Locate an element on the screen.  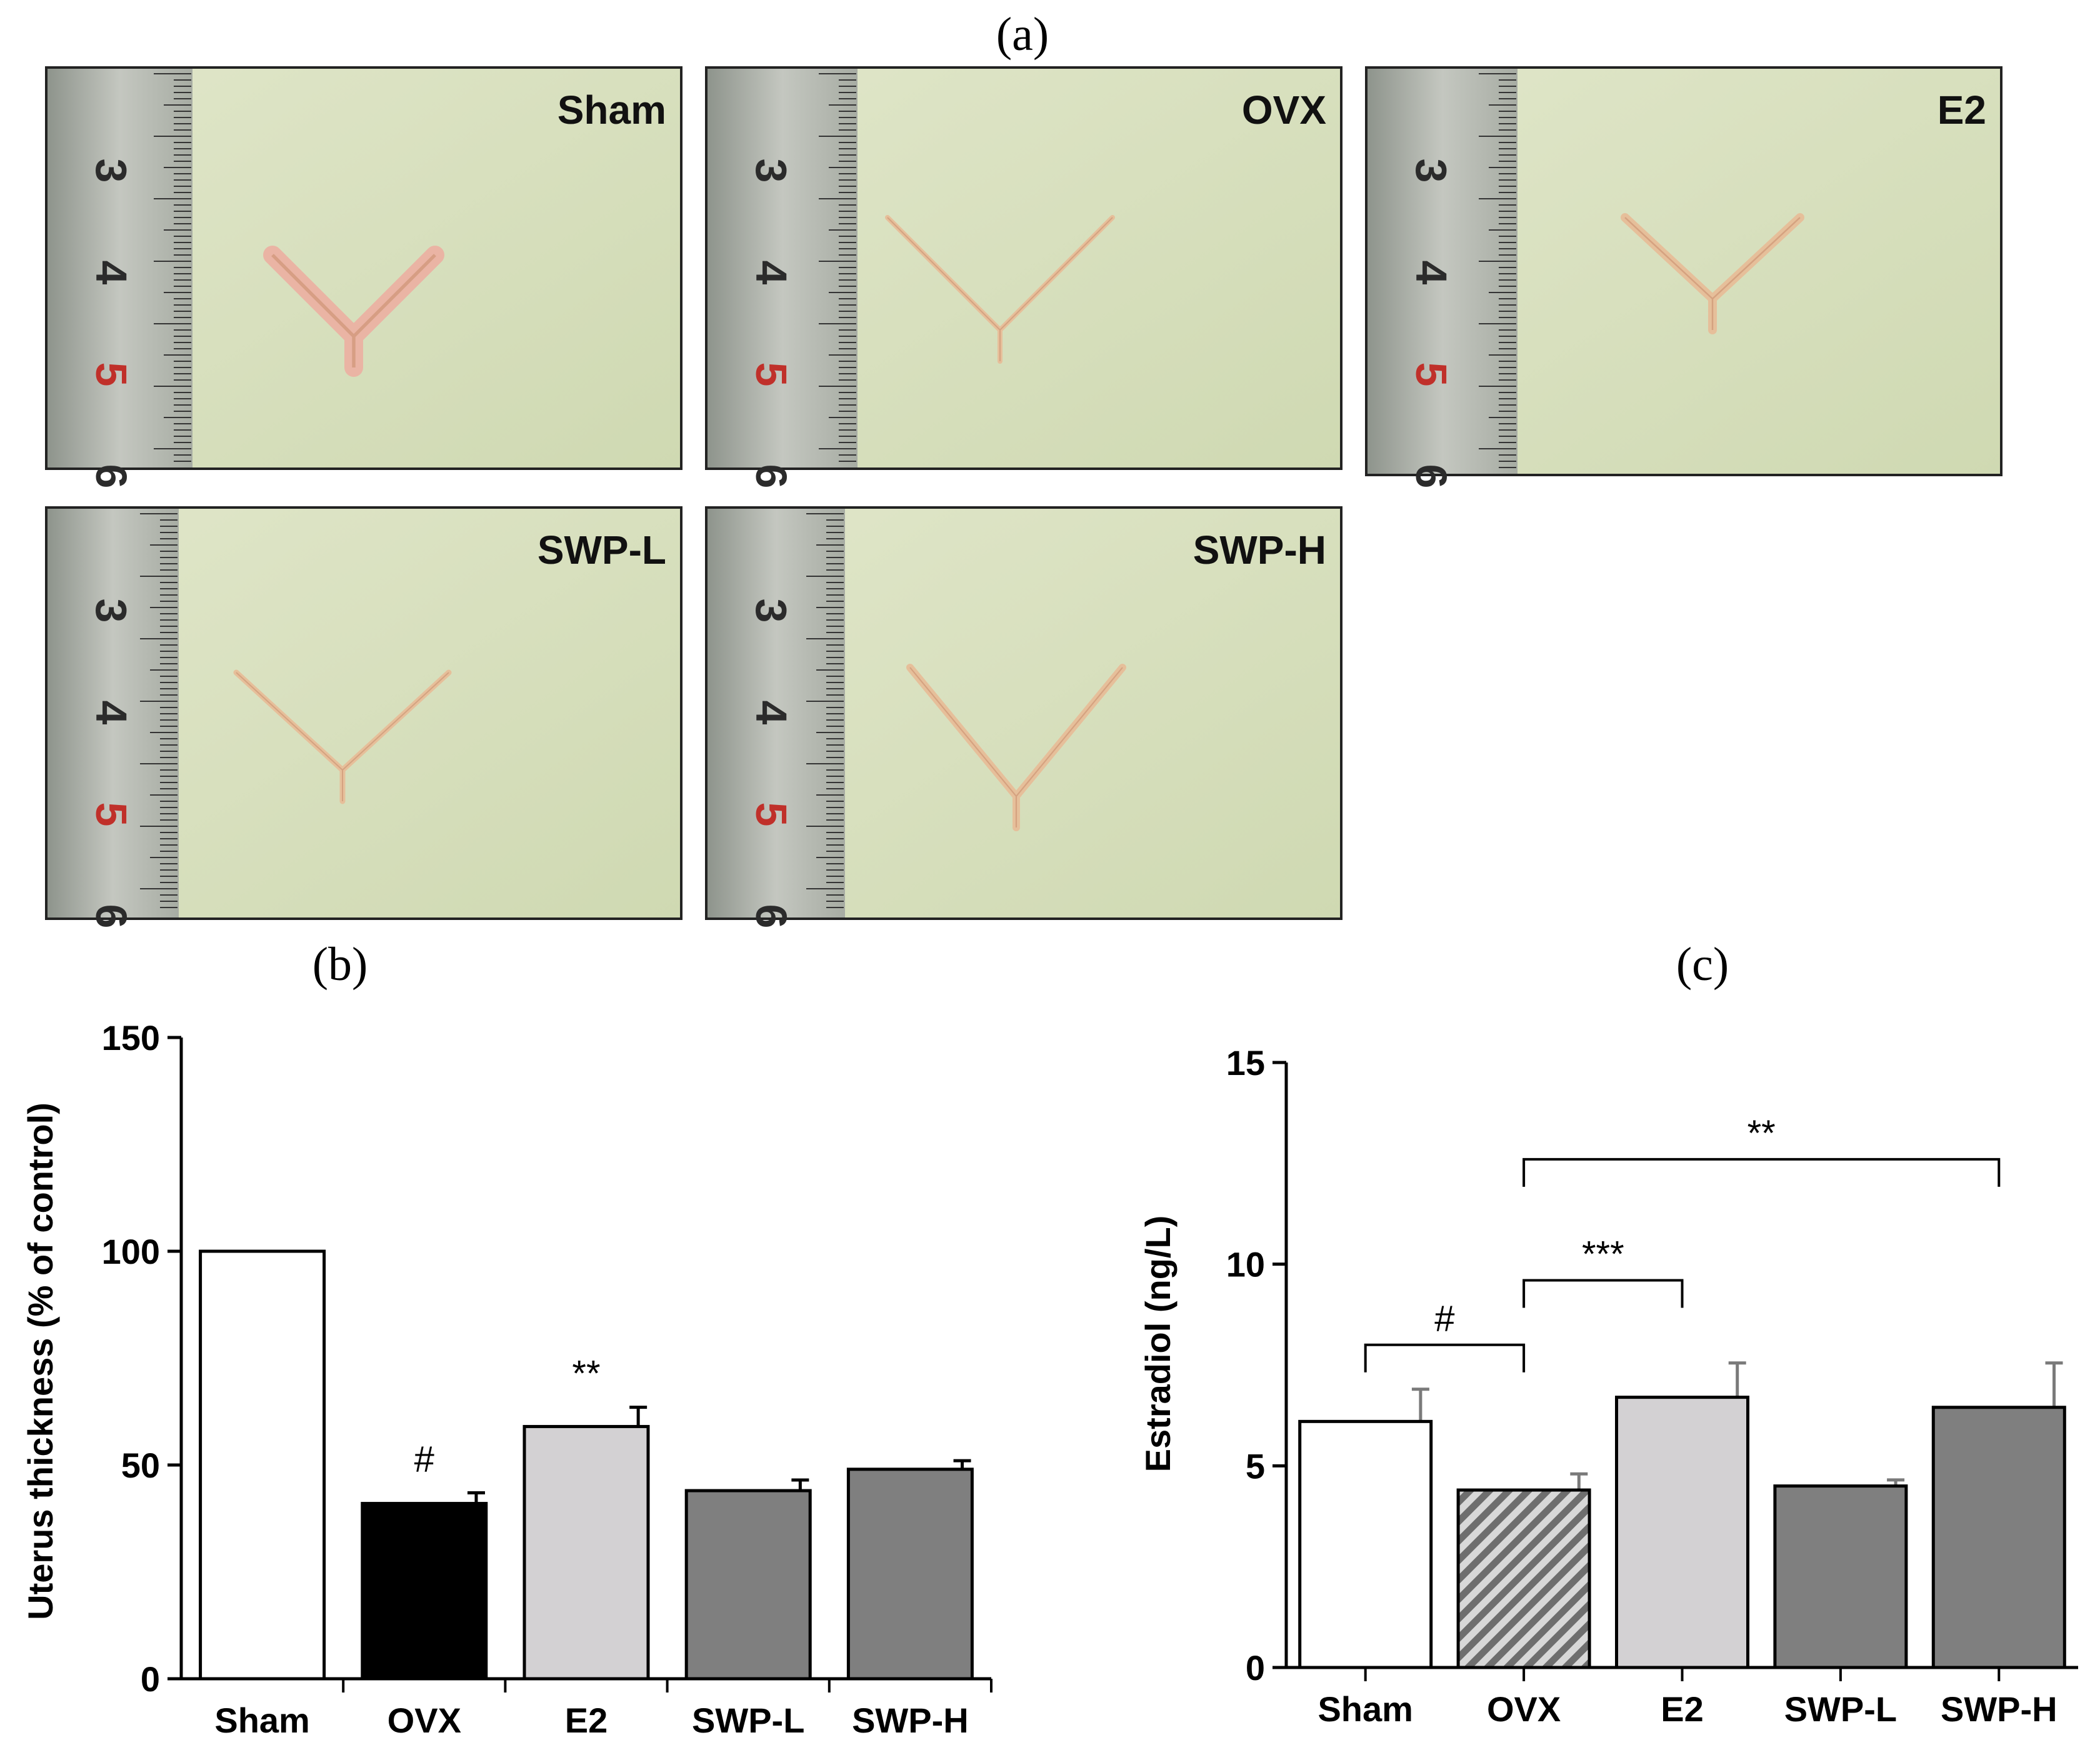
significance-bracket-label-0: # is located at coordinates (1444, 1319).